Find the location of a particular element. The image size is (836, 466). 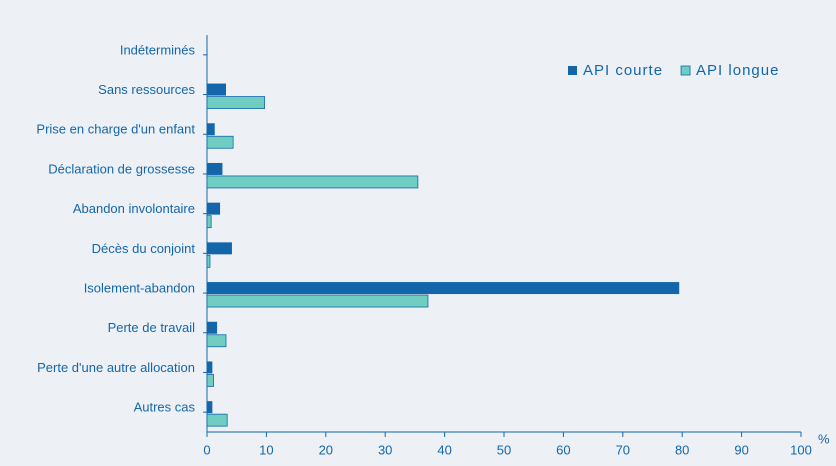

y-tick-label: Isolement-abandon is located at coordinates (139, 287).